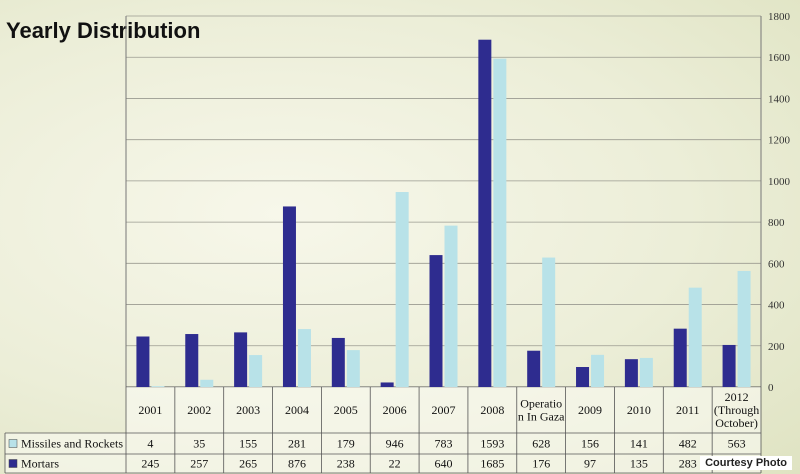 This screenshot has width=800, height=474. Describe the element at coordinates (736, 410) in the screenshot. I see `x-category-label: (Through` at that location.